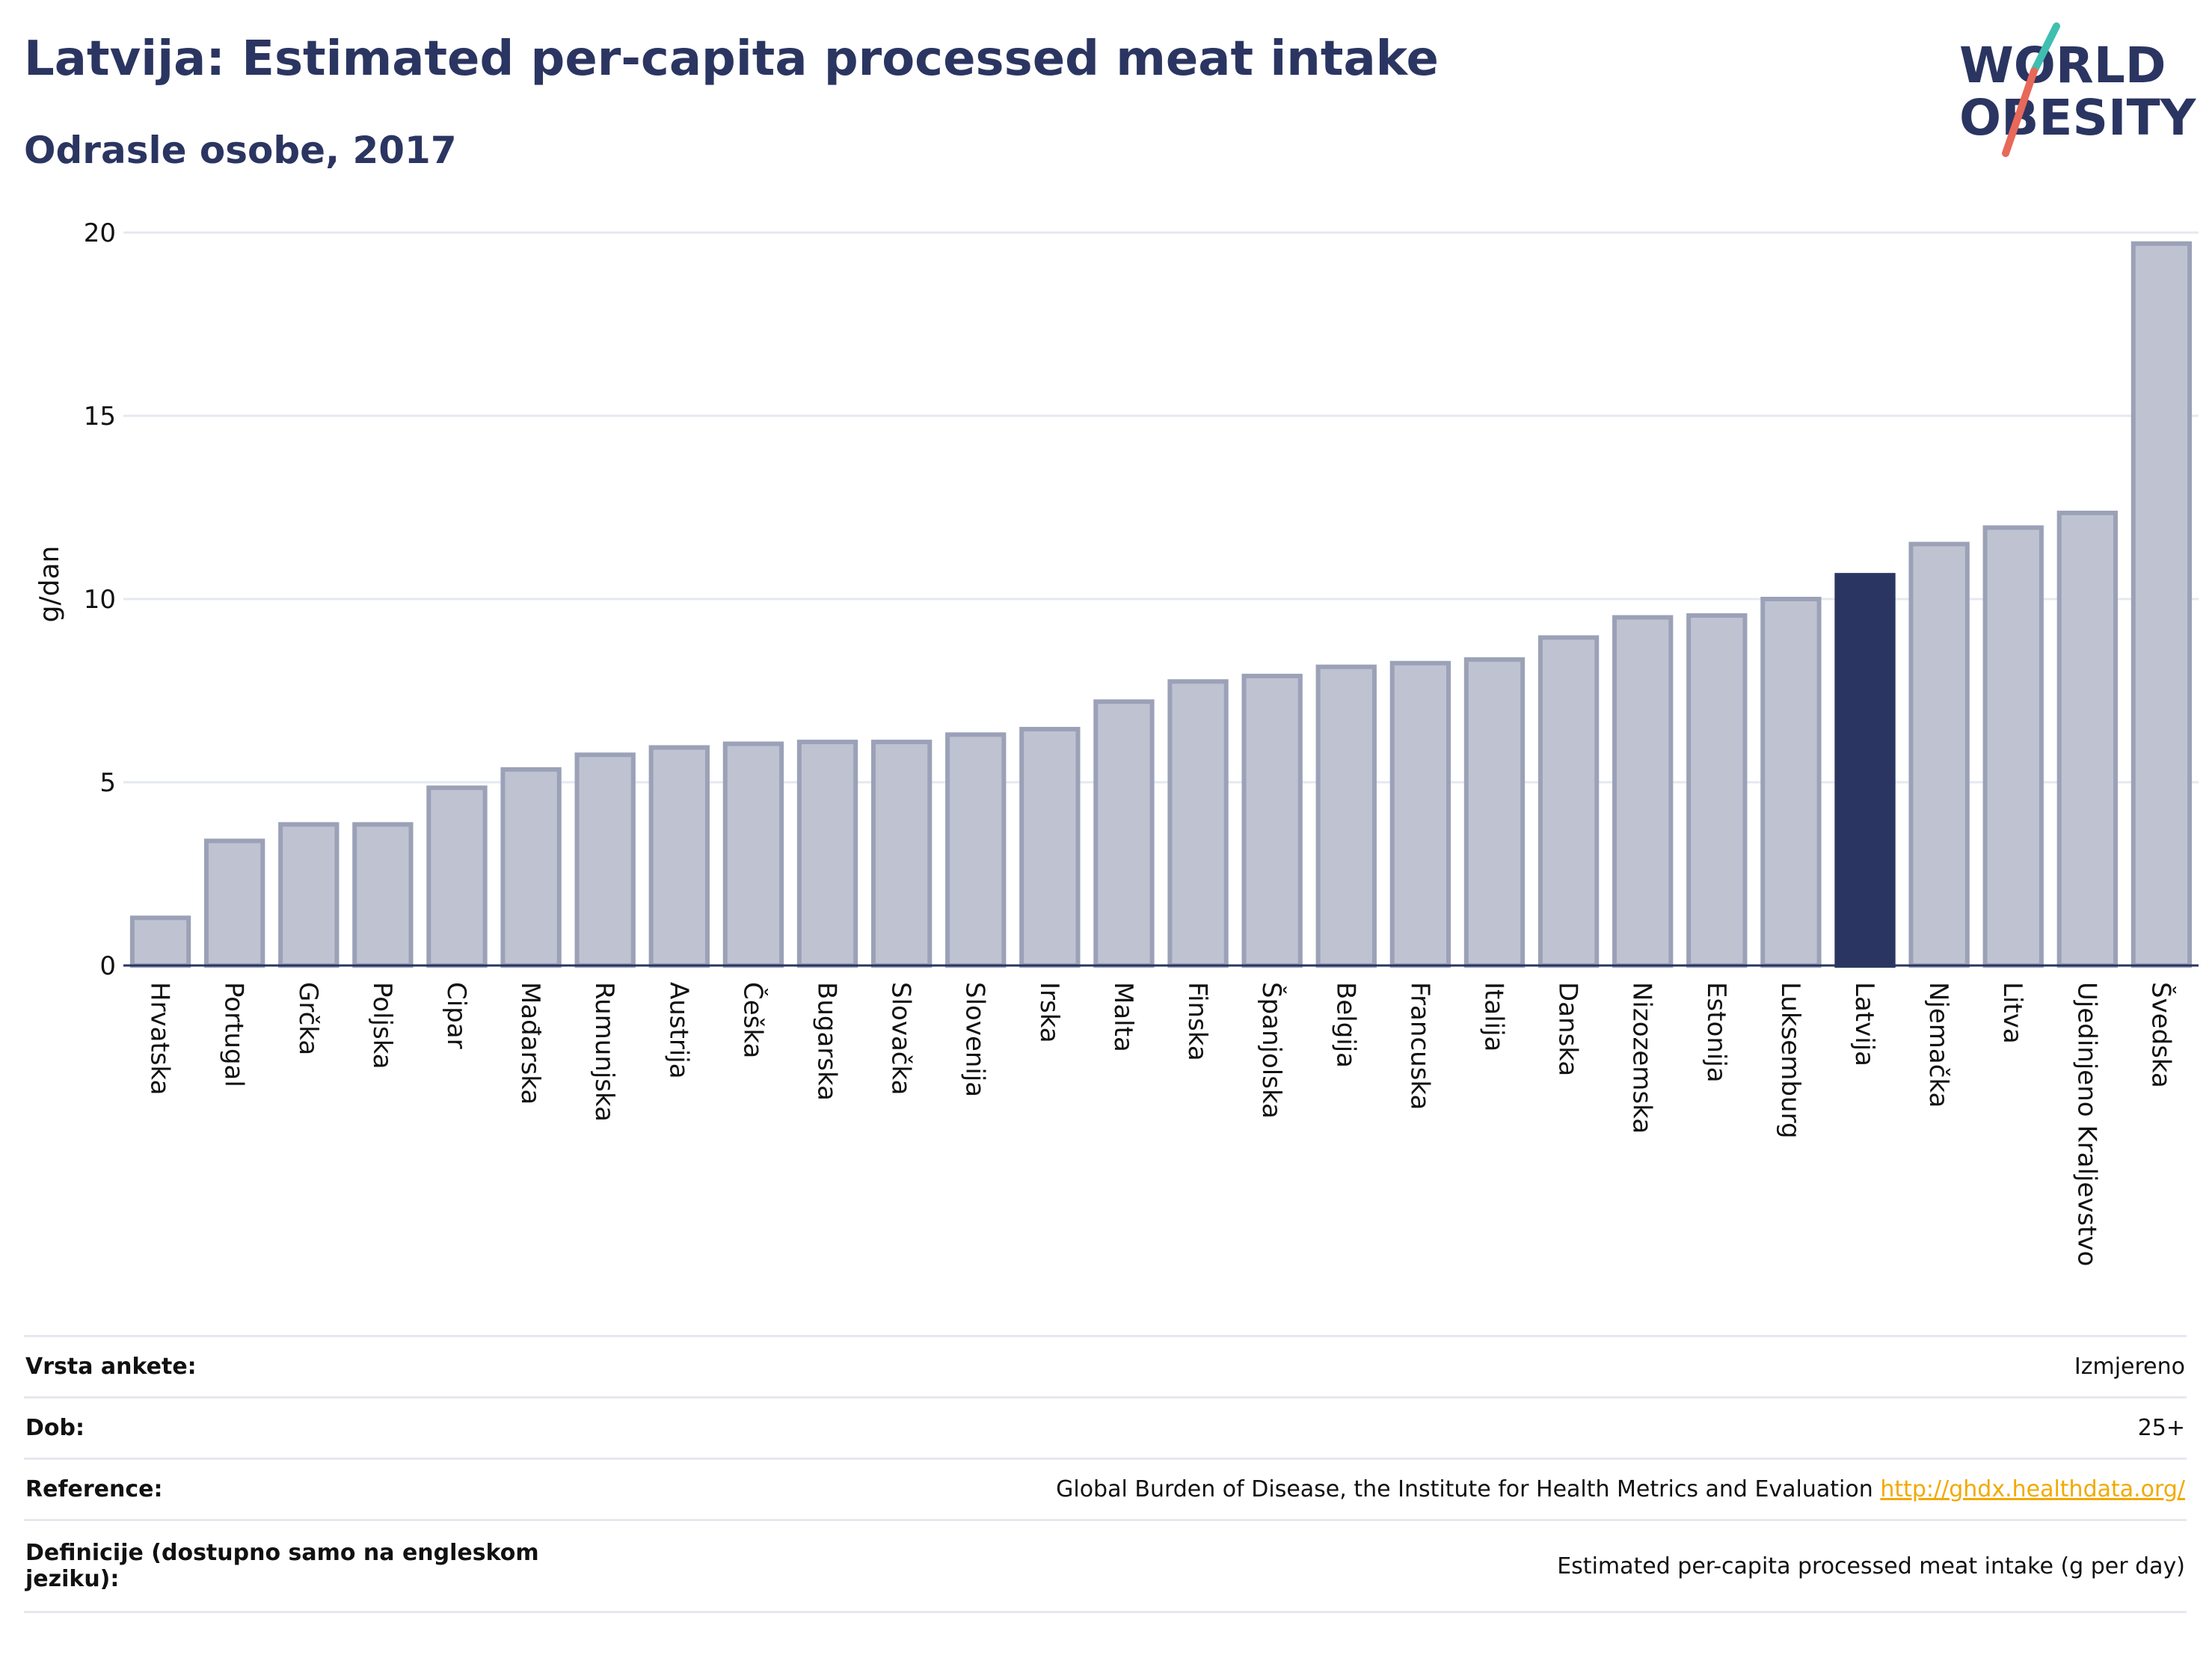 The image size is (2212, 1655). What do you see at coordinates (240, 150) in the screenshot?
I see `chart-subtitle: Odrasle osobe, 2017` at bounding box center [240, 150].